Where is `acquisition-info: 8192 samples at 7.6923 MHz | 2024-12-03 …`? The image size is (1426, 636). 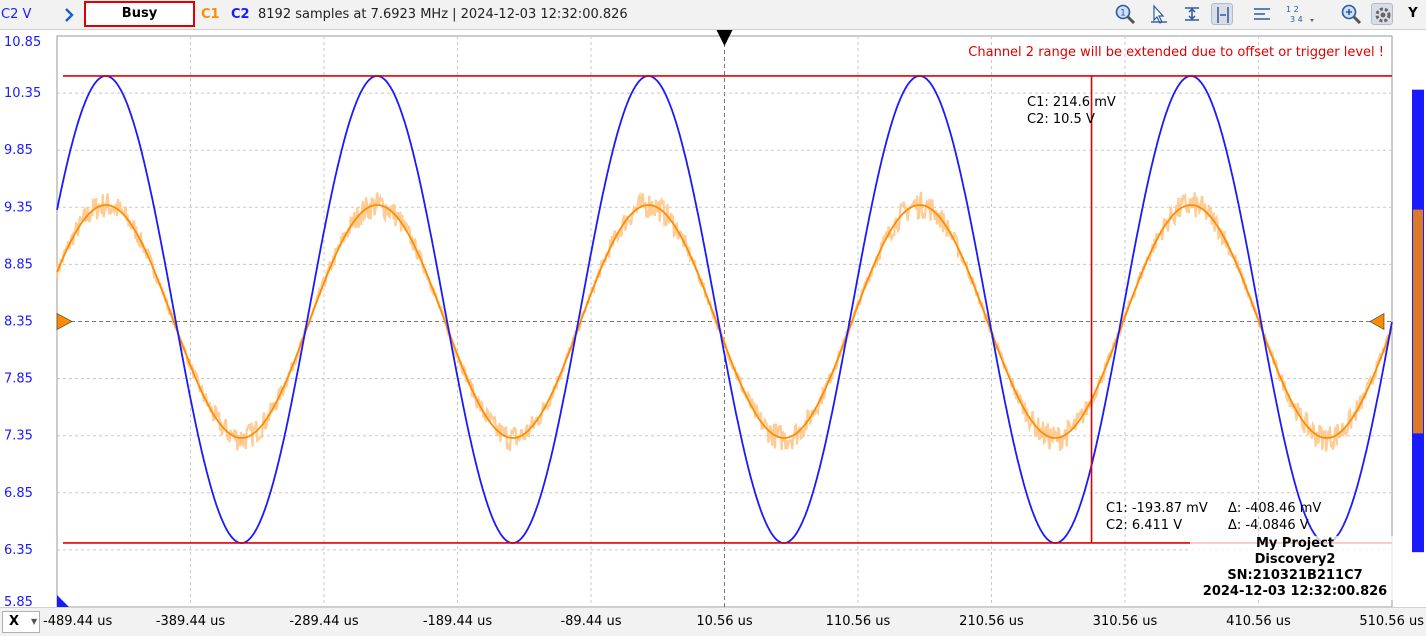 acquisition-info: 8192 samples at 7.6923 MHz | 2024-12-03 … is located at coordinates (443, 14).